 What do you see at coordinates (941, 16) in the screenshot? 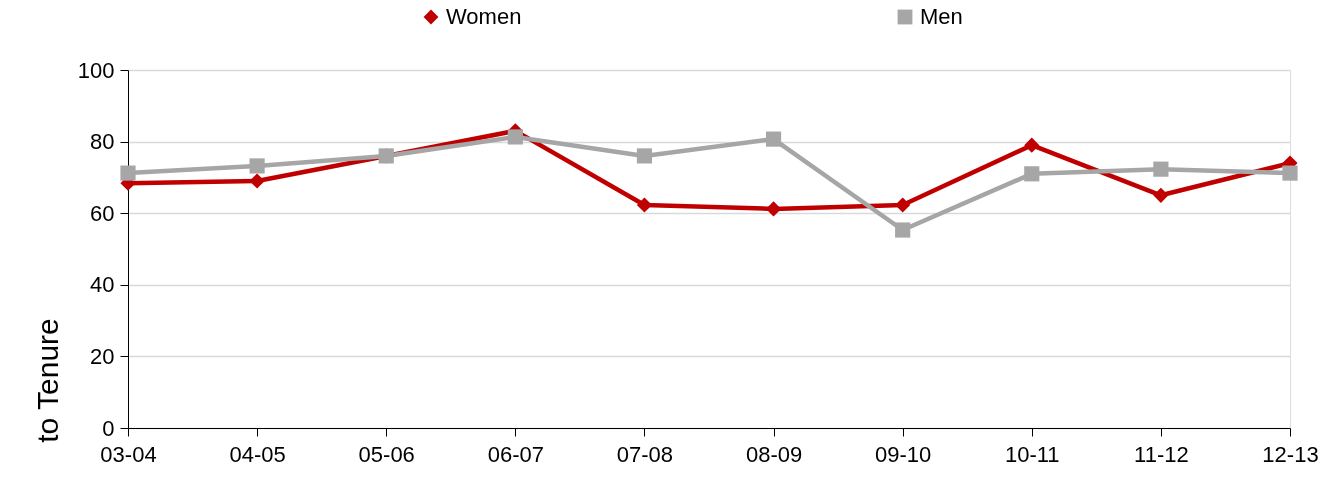
I see `legend-label: Men` at bounding box center [941, 16].